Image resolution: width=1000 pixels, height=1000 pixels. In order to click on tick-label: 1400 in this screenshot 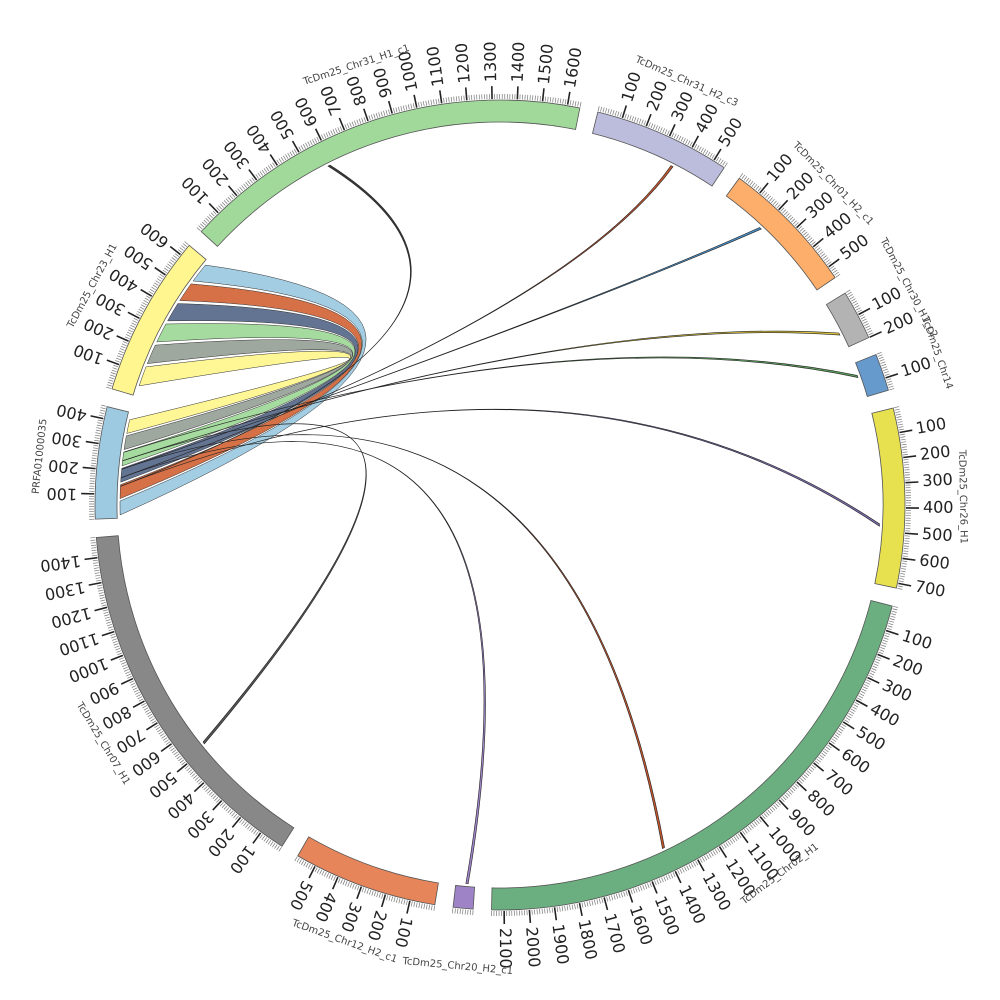, I will do `click(518, 61)`.